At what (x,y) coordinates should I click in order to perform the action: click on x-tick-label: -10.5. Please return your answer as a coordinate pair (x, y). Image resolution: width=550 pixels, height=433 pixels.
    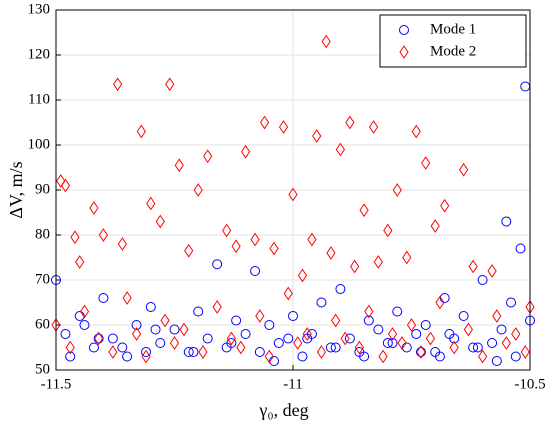
    Looking at the image, I should click on (529, 384).